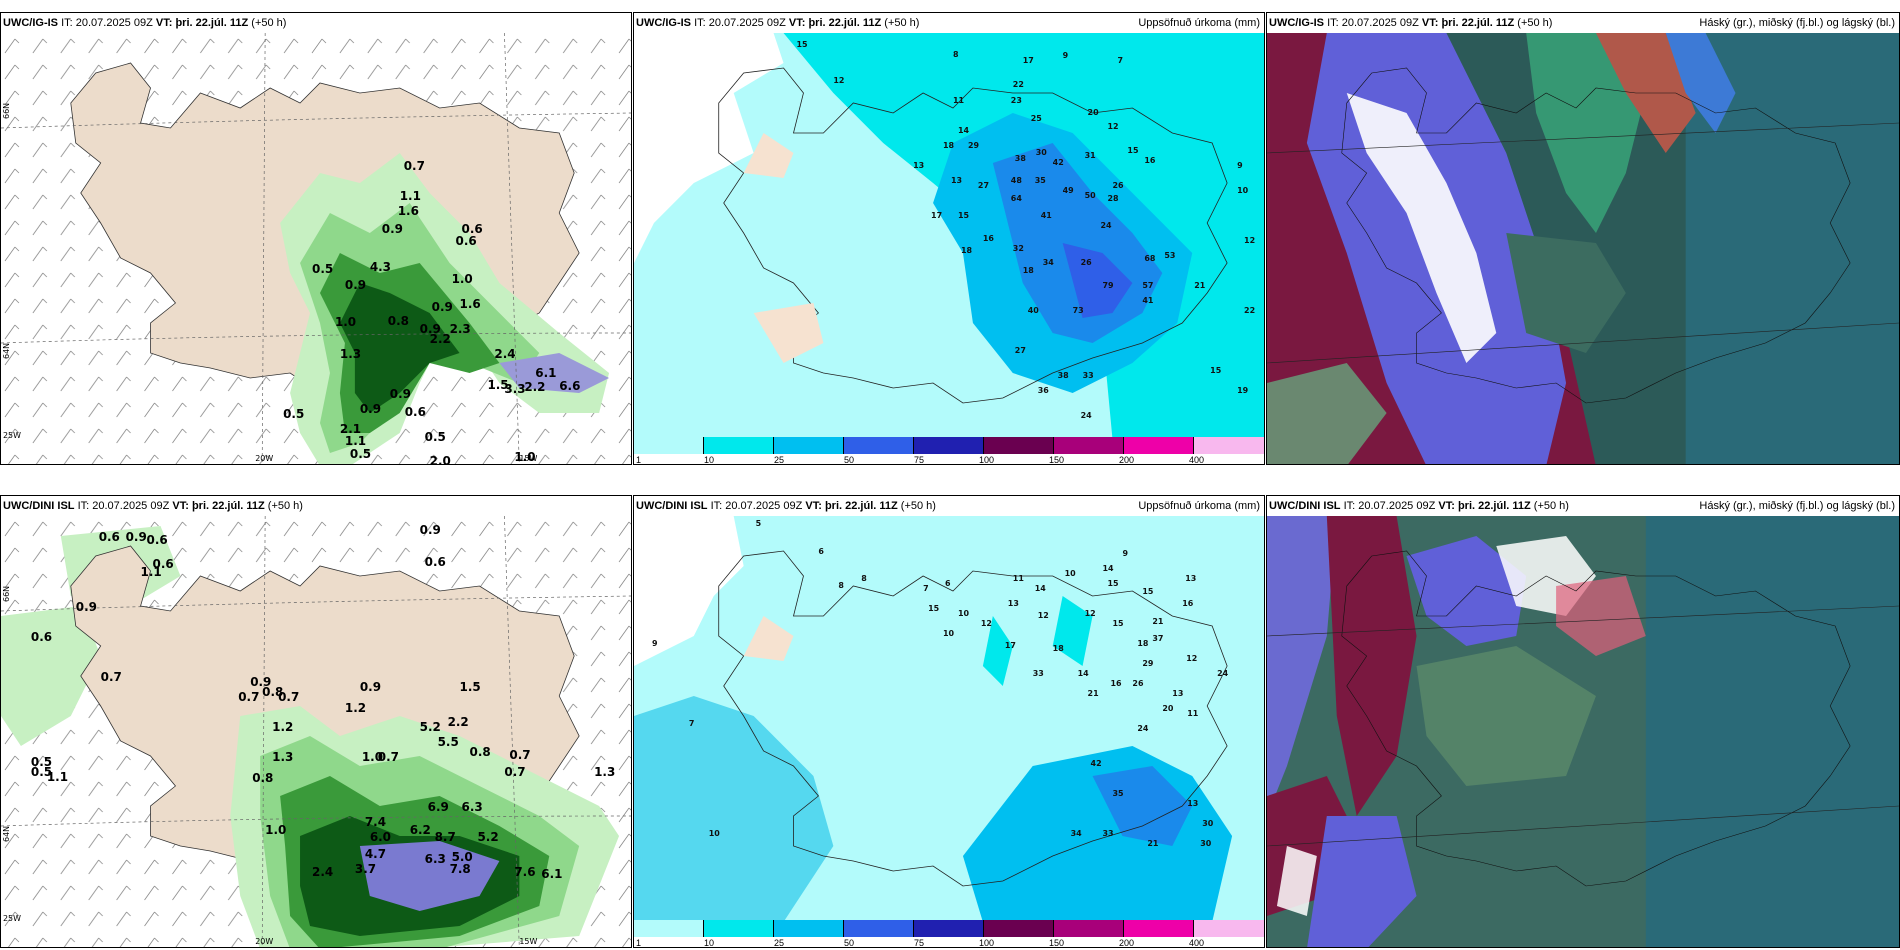 This screenshot has height=950, width=1900. What do you see at coordinates (919, 943) in the screenshot?
I see `colorbar-tick: 75` at bounding box center [919, 943].